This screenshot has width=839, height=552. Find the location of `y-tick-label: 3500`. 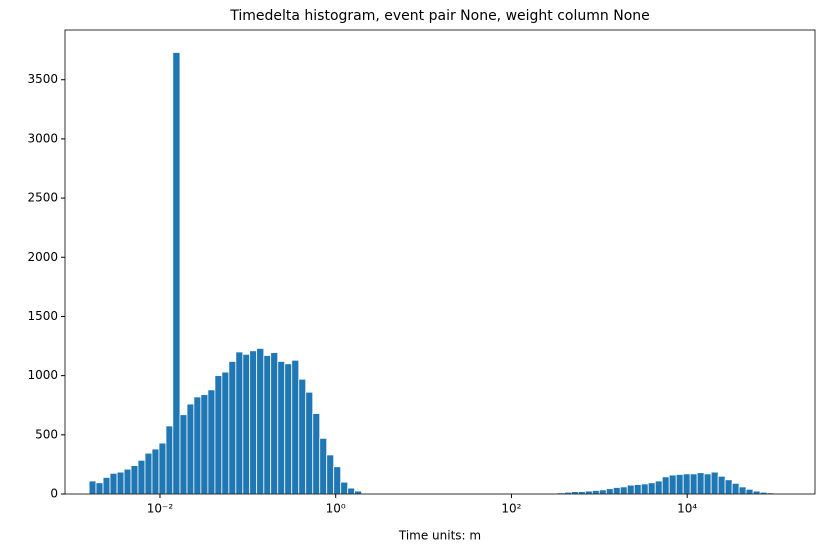

y-tick-label: 3500 is located at coordinates (42, 79).